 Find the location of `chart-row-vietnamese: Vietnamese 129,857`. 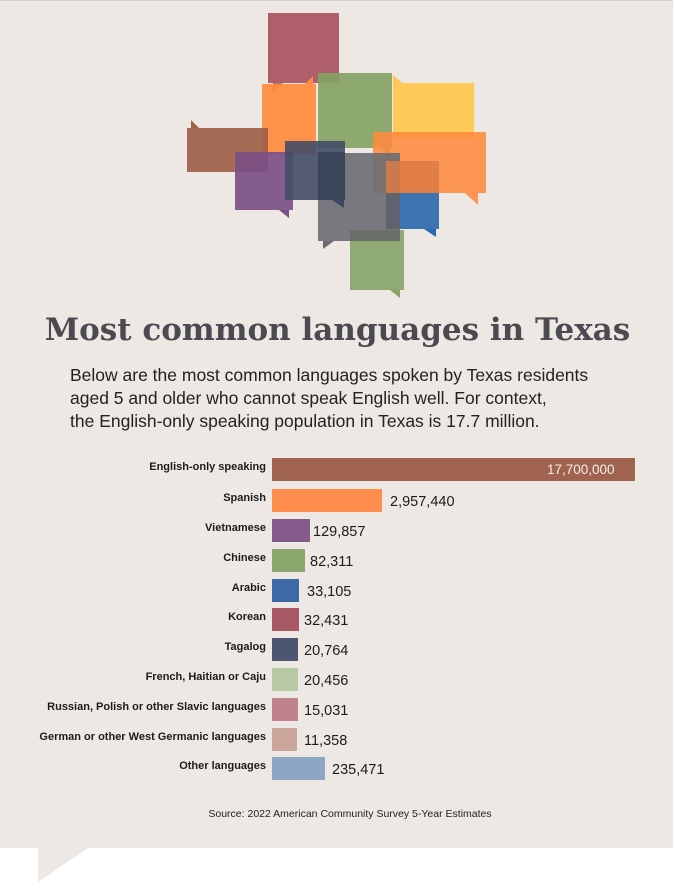

chart-row-vietnamese: Vietnamese 129,857 is located at coordinates (336, 530).